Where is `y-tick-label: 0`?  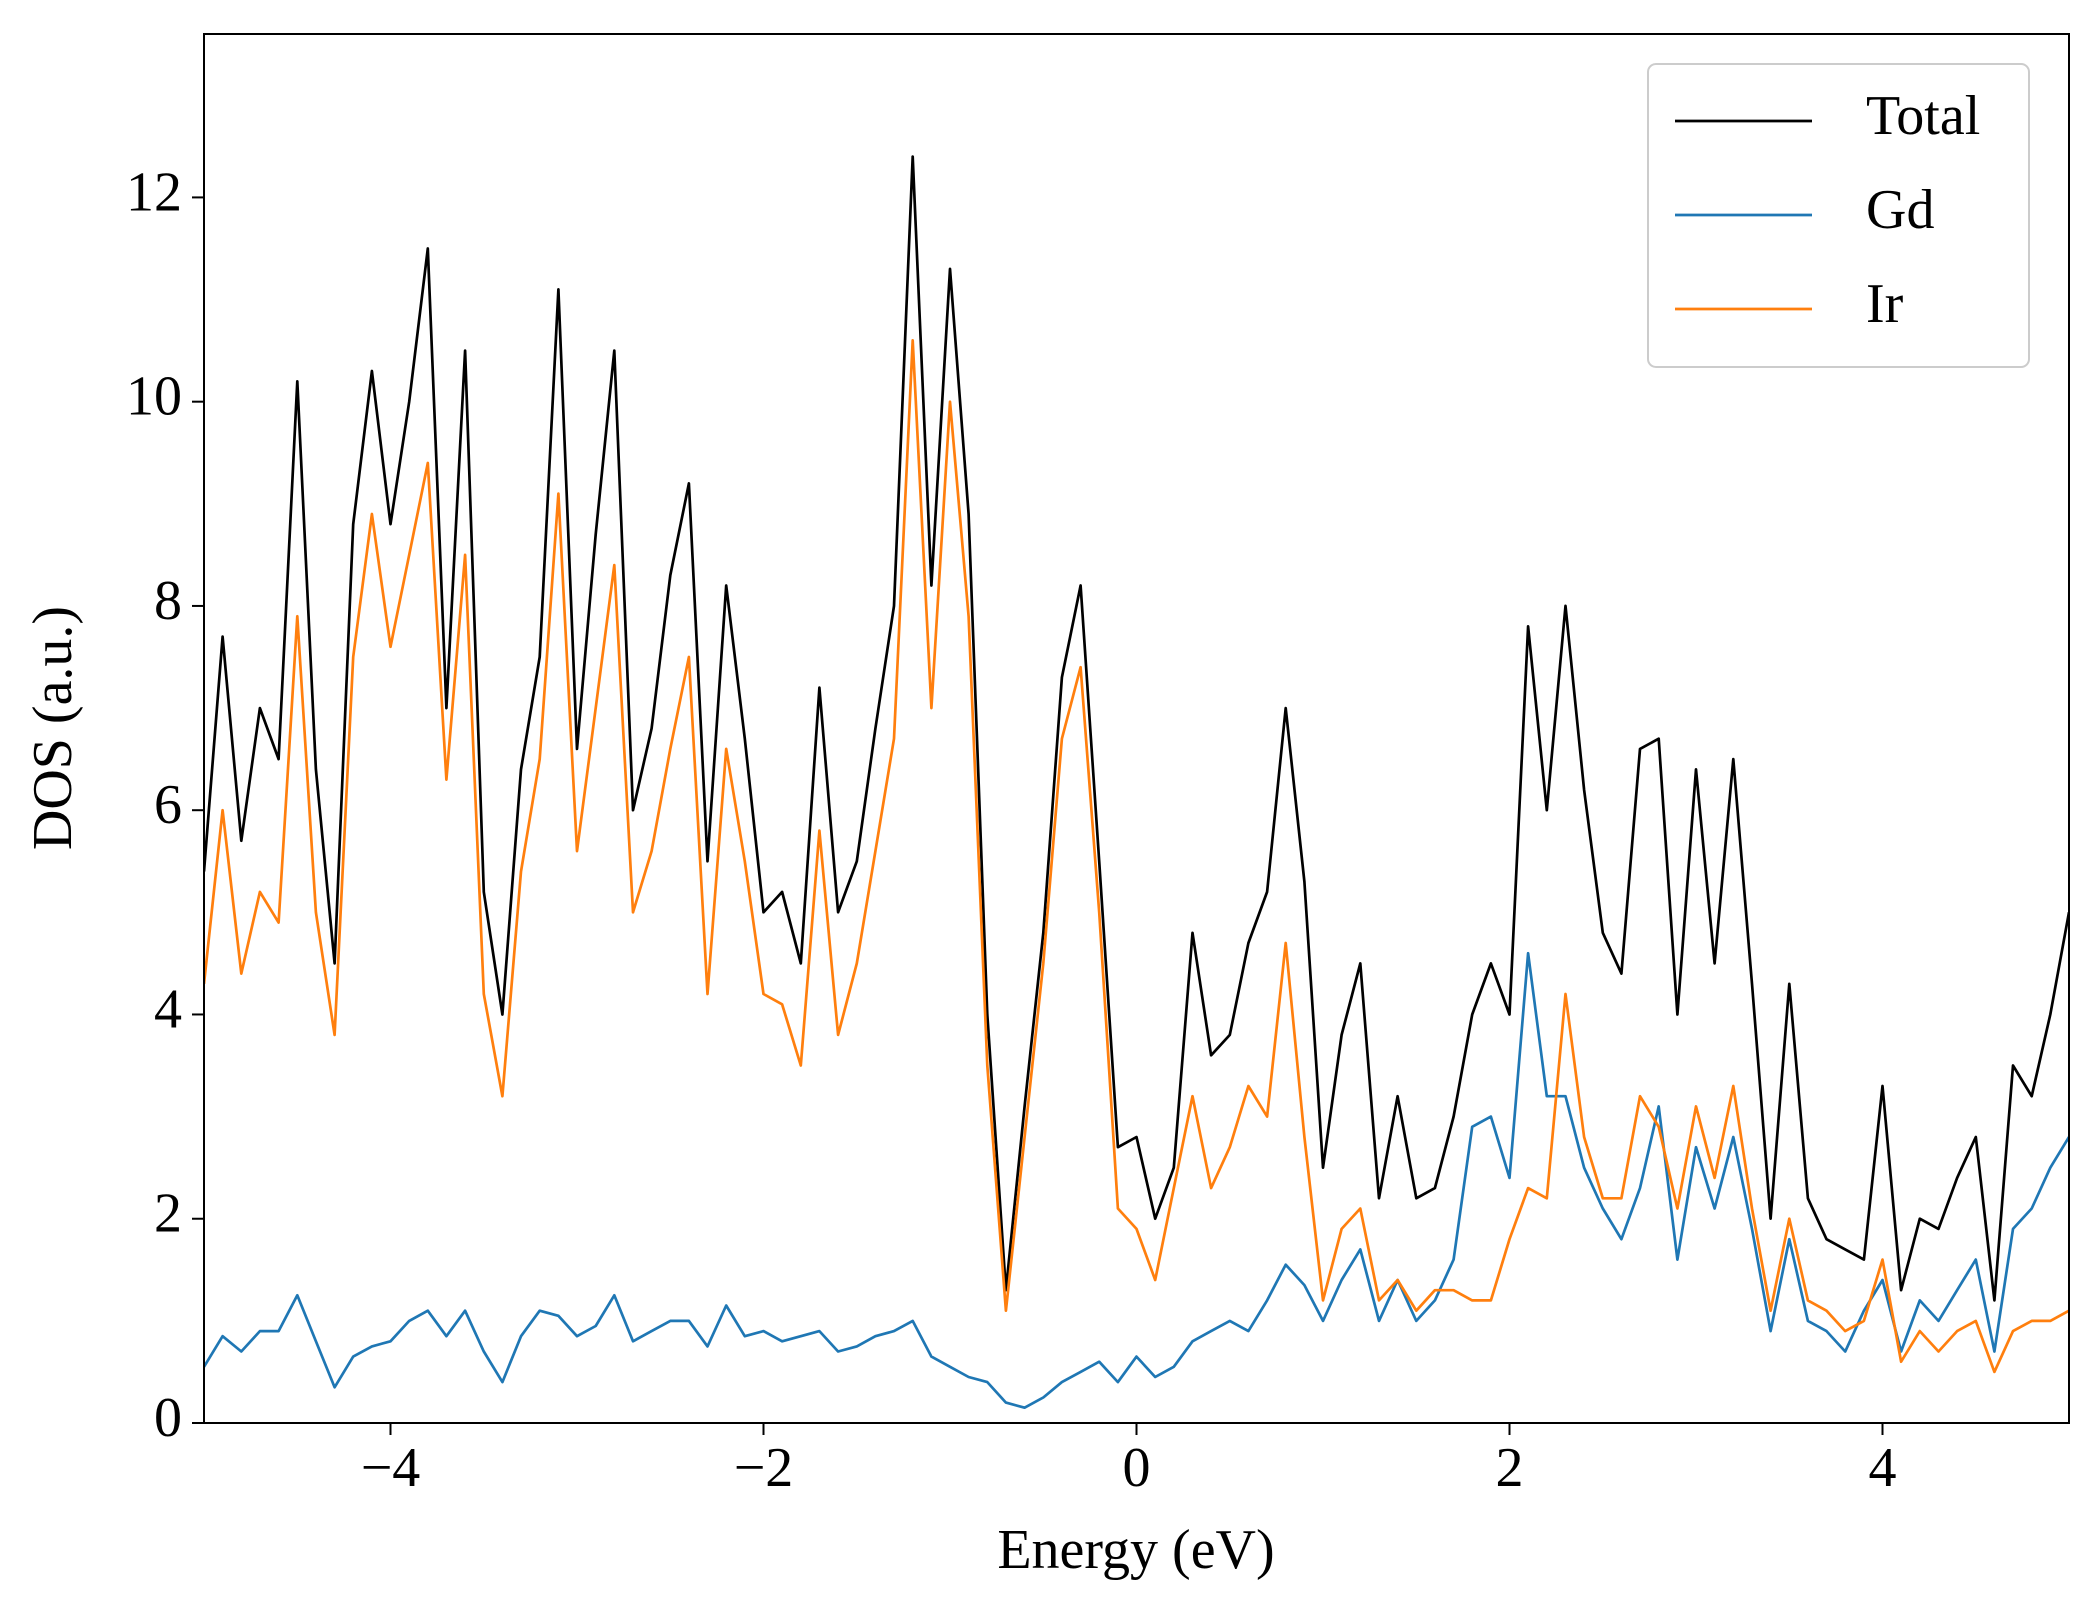
y-tick-label: 0 is located at coordinates (168, 1418).